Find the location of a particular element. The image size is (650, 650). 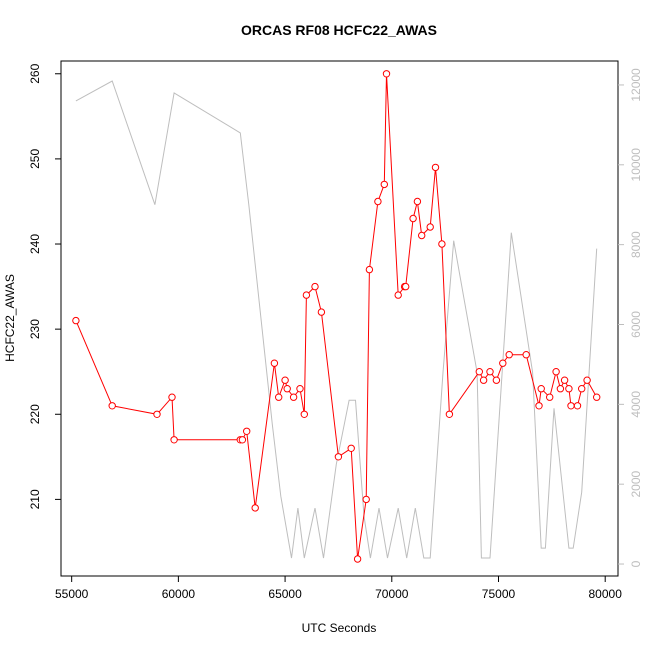

x-tick-label: 80000 is located at coordinates (606, 594).